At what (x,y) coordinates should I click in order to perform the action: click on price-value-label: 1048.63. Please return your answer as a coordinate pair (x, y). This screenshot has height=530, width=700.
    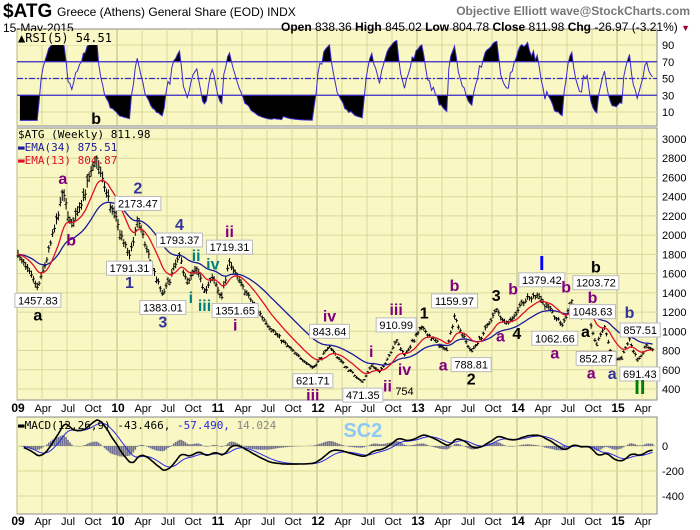
    Looking at the image, I should click on (593, 313).